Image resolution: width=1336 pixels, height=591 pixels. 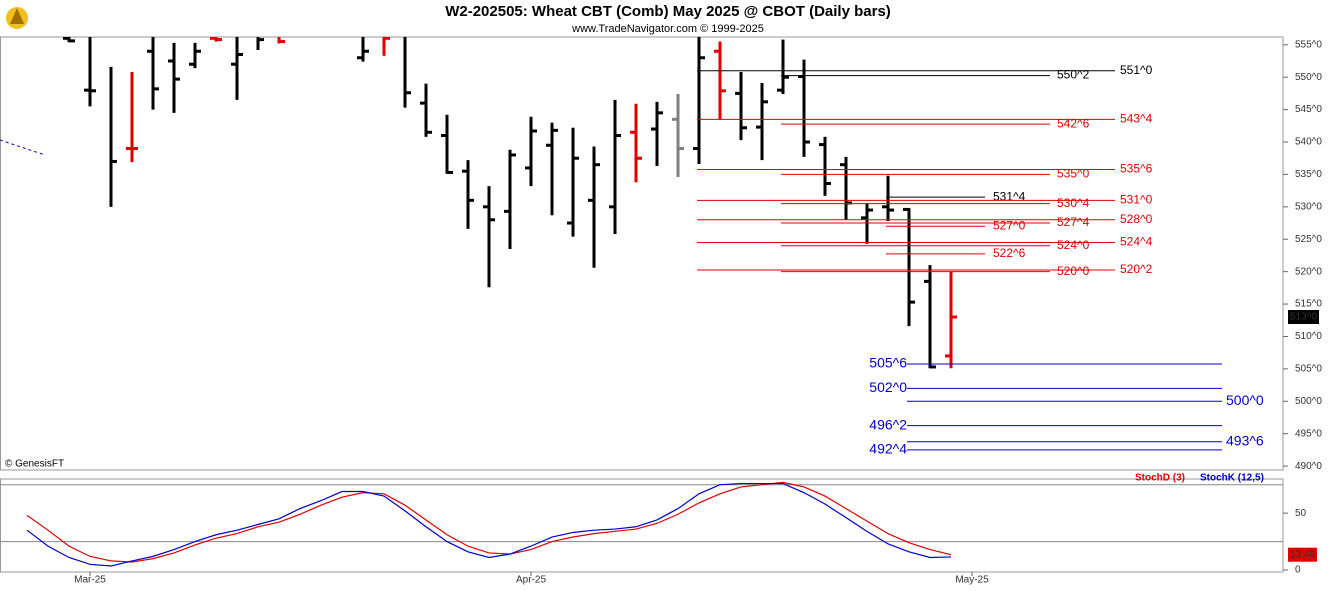 What do you see at coordinates (888, 363) in the screenshot?
I see `level-label: 505^6` at bounding box center [888, 363].